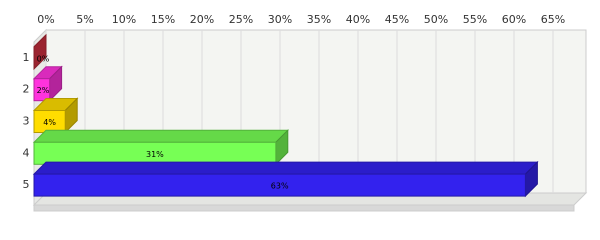  Describe the element at coordinates (436, 19) in the screenshot. I see `x-tick-label: 50%` at that location.